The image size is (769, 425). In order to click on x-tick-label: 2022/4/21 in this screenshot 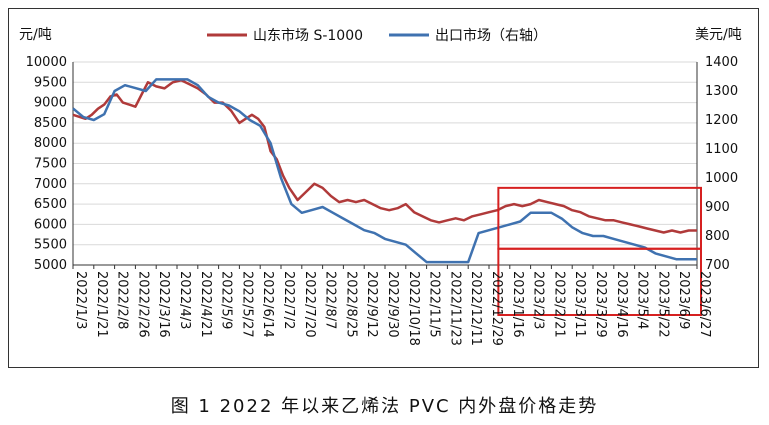, I will do `click(205, 304)`.